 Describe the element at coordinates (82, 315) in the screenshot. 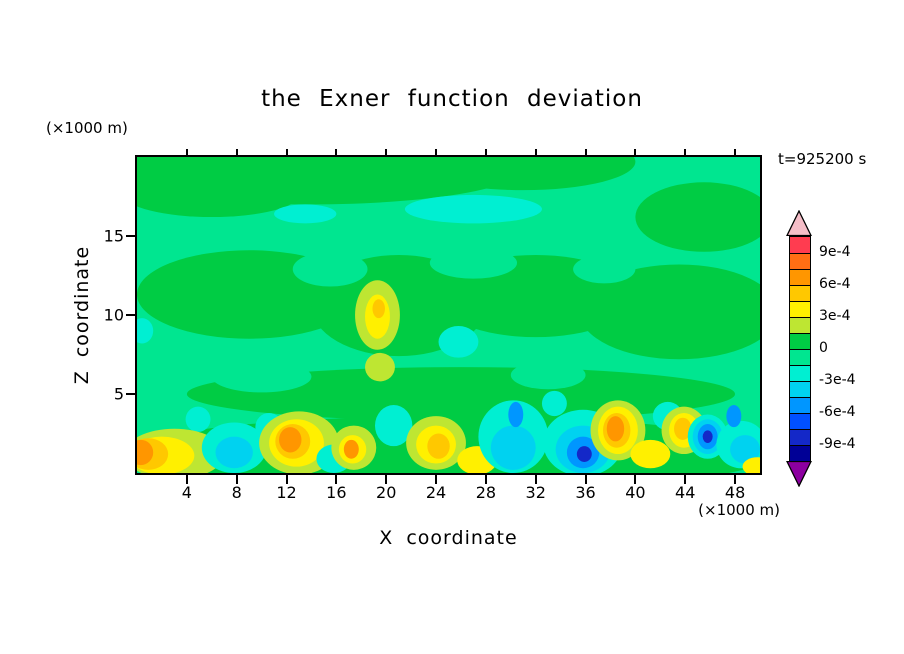

I see `y-axis-title: Z coordinate` at that location.